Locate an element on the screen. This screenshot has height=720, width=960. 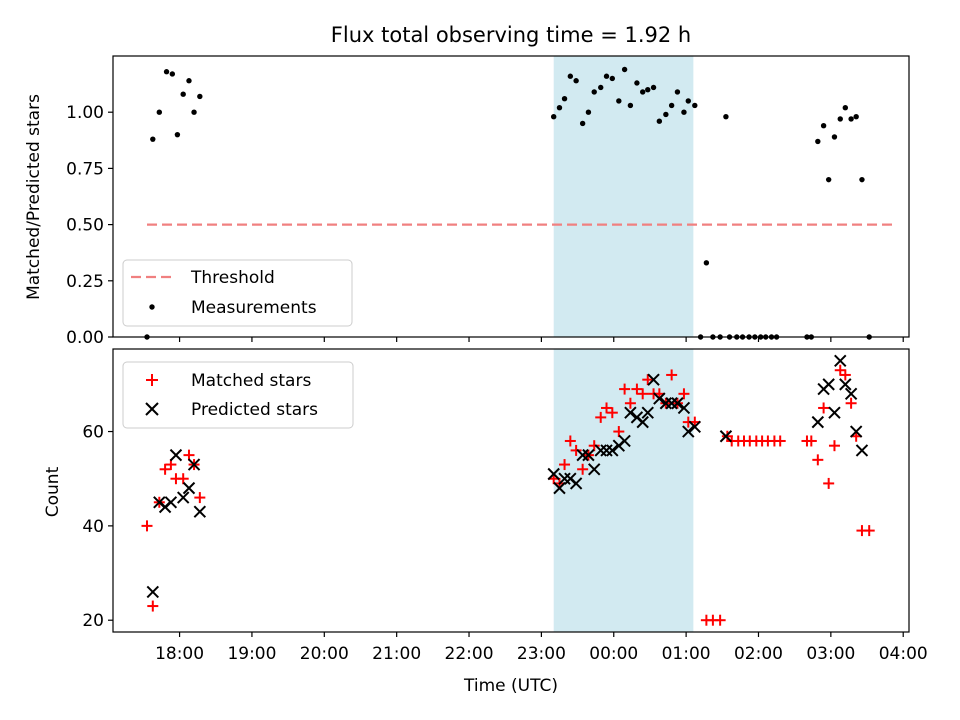
y-tick-label: 0.25 is located at coordinates (85, 282).